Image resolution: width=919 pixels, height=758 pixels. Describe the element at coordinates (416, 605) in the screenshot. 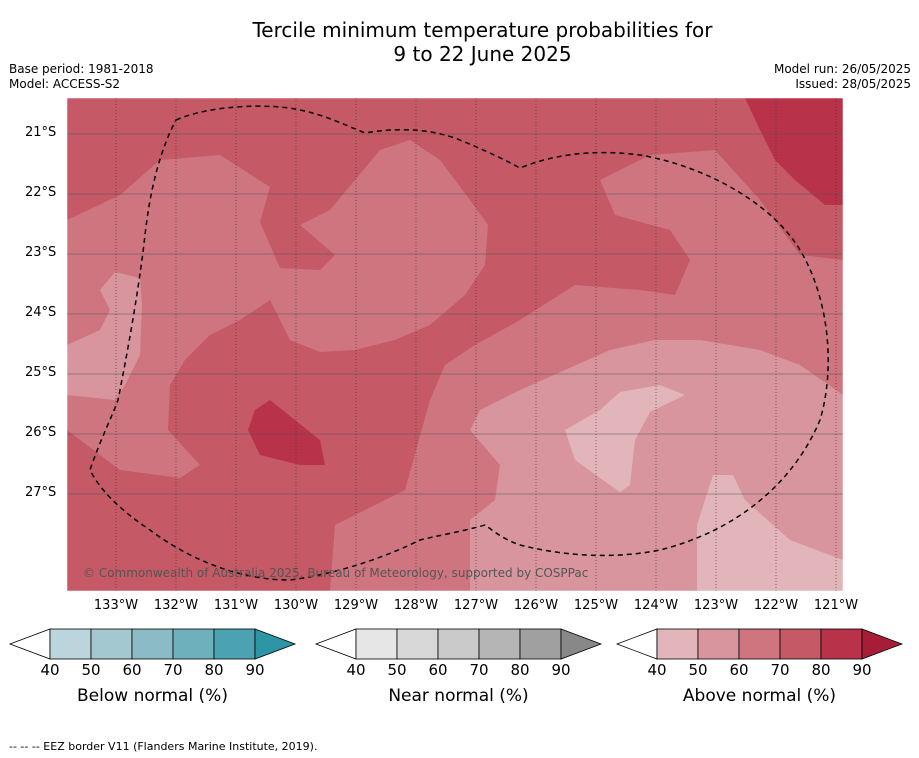

I see `lon-label: 128°W` at that location.